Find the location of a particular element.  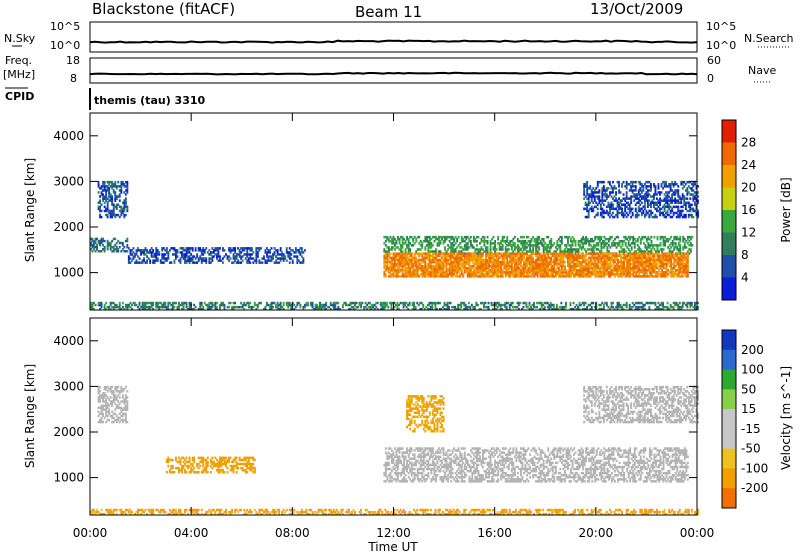

date-title: 13/Oct/2009 is located at coordinates (636, 9).